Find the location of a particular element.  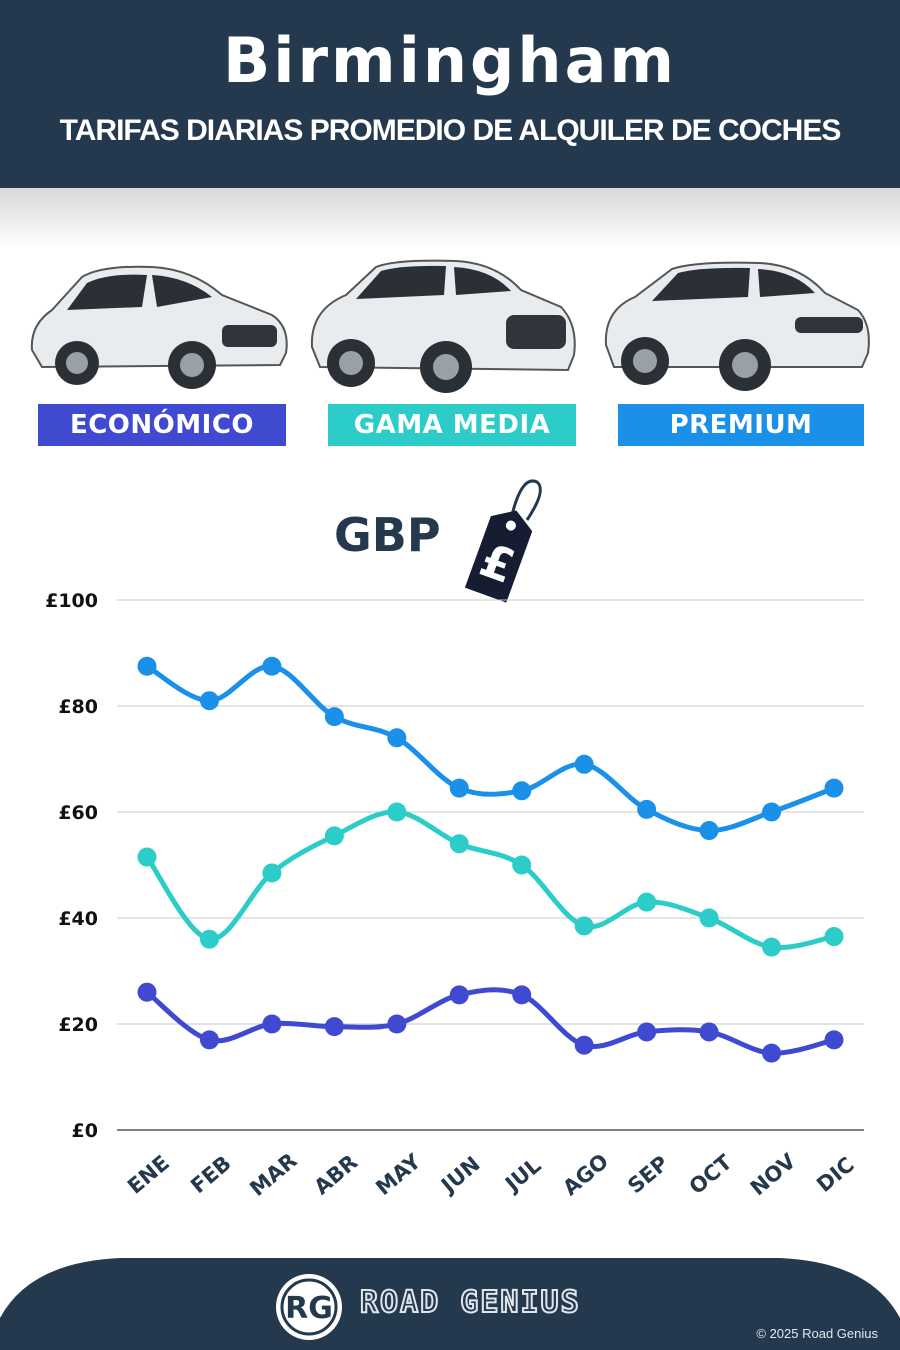

page-title: Birmingham is located at coordinates (450, 60).